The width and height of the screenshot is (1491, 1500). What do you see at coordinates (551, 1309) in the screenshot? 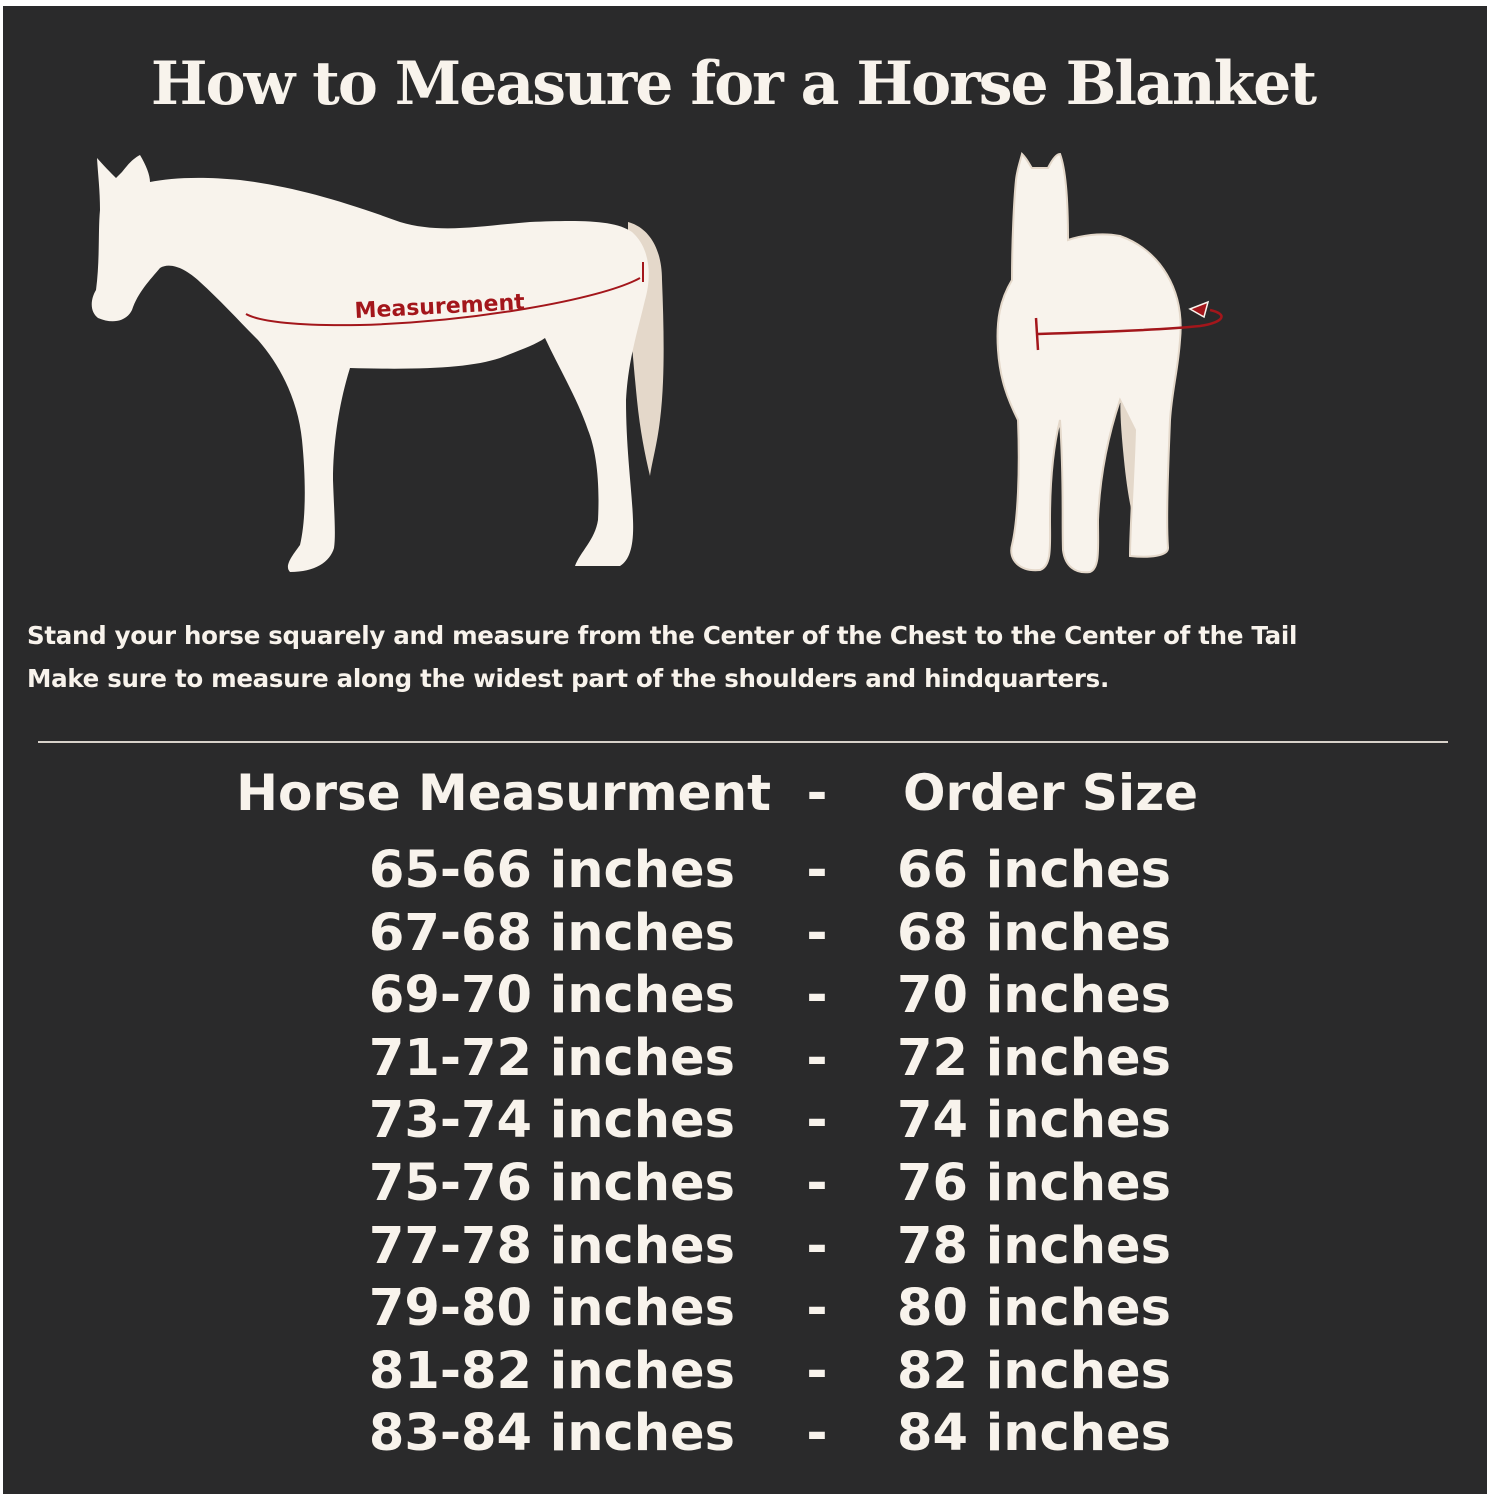
I see `row-measurement: 79-80 inches` at bounding box center [551, 1309].